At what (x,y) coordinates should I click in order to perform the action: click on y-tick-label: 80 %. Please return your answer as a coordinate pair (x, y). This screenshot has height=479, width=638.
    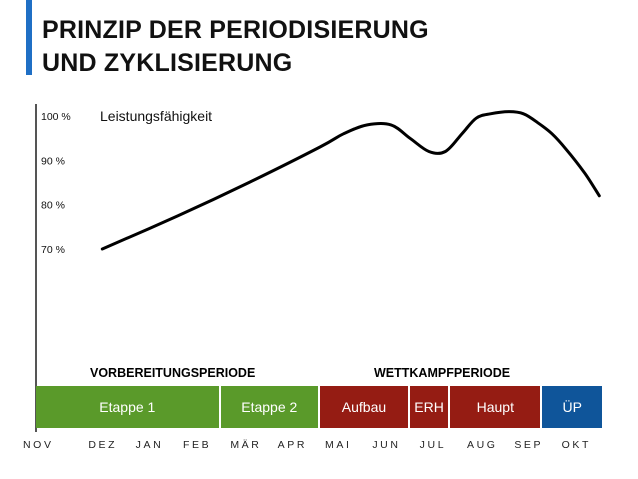
    Looking at the image, I should click on (53, 206).